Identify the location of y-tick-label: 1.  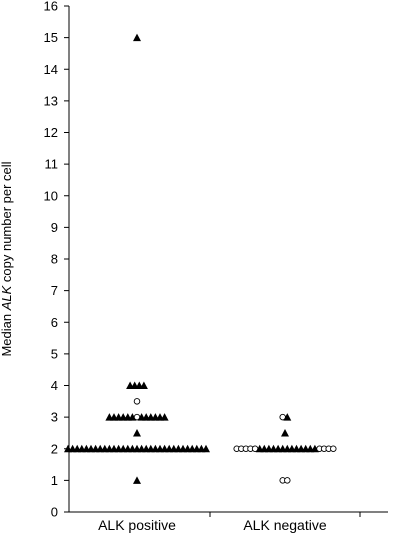
(54, 480).